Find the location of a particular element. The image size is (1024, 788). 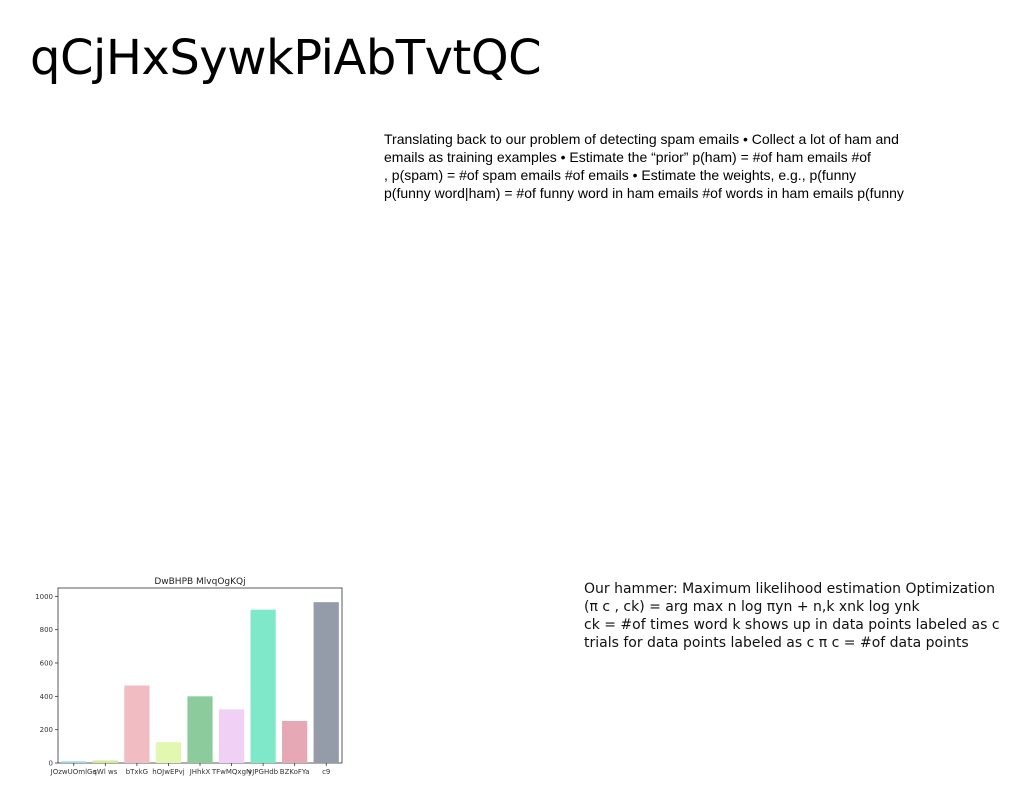

x-tick-label: bTxkG is located at coordinates (137, 772).